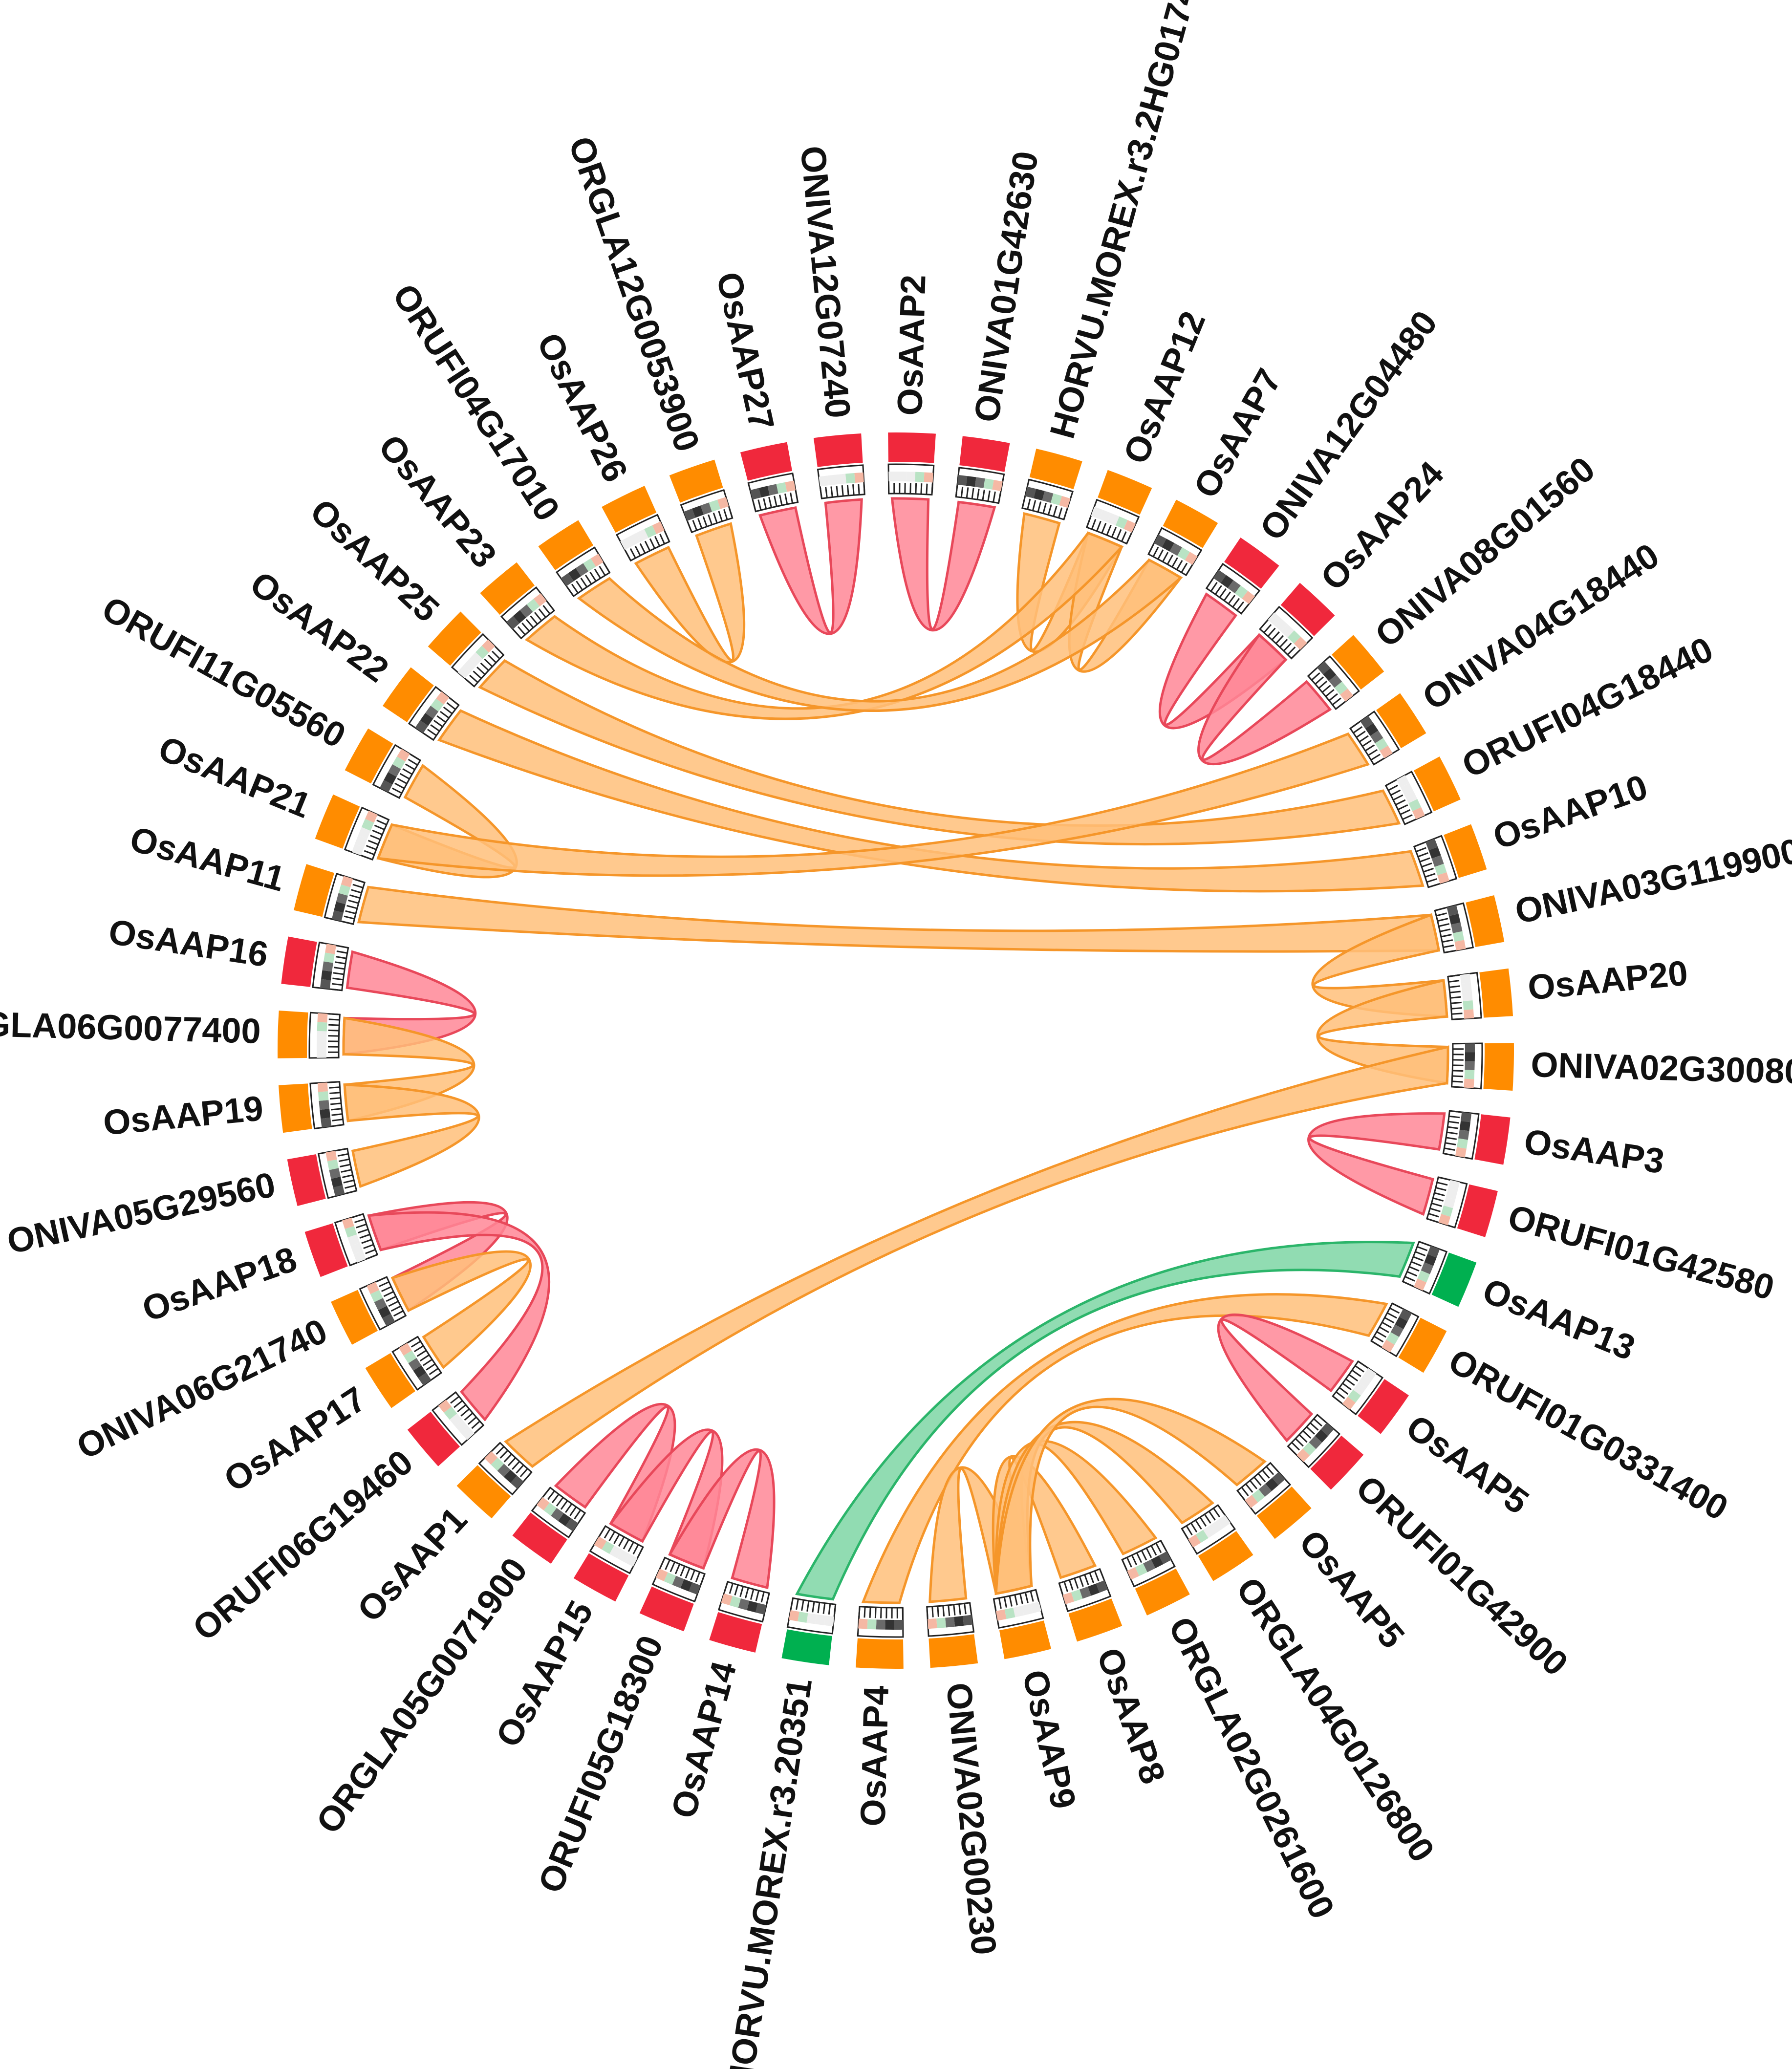  Describe the element at coordinates (141, 1213) in the screenshot. I see `gene-label-g37: ONIVA05G29560` at that location.